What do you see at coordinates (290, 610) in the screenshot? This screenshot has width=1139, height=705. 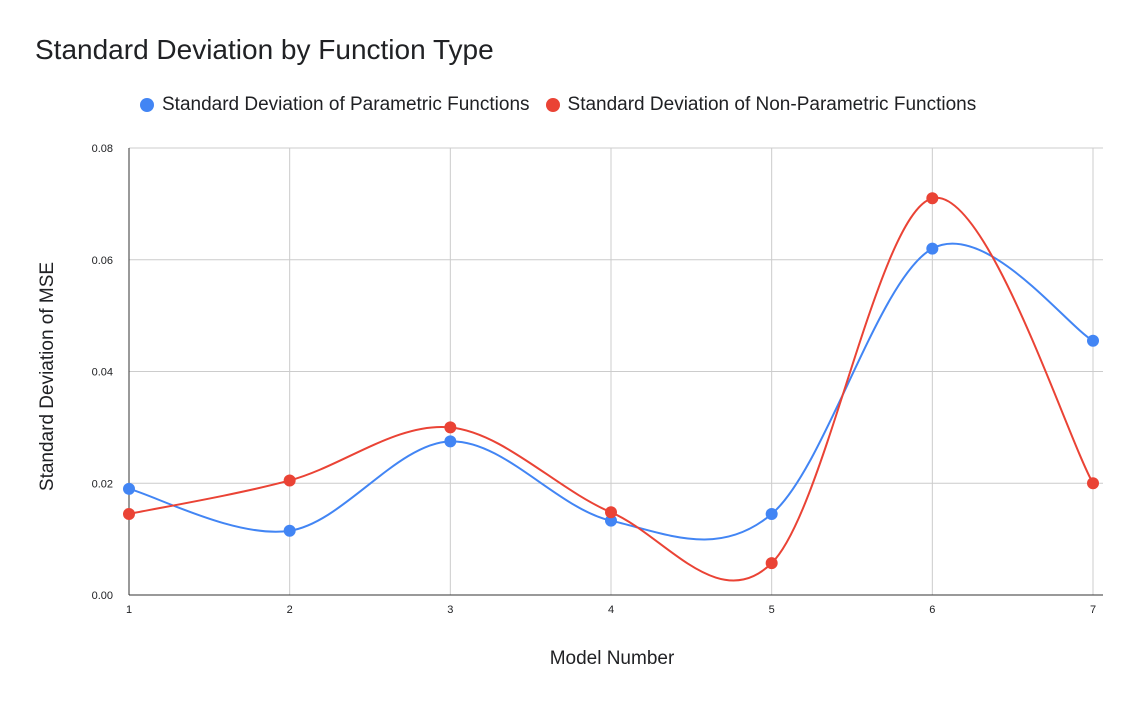 I see `x-tick-label: 2` at bounding box center [290, 610].